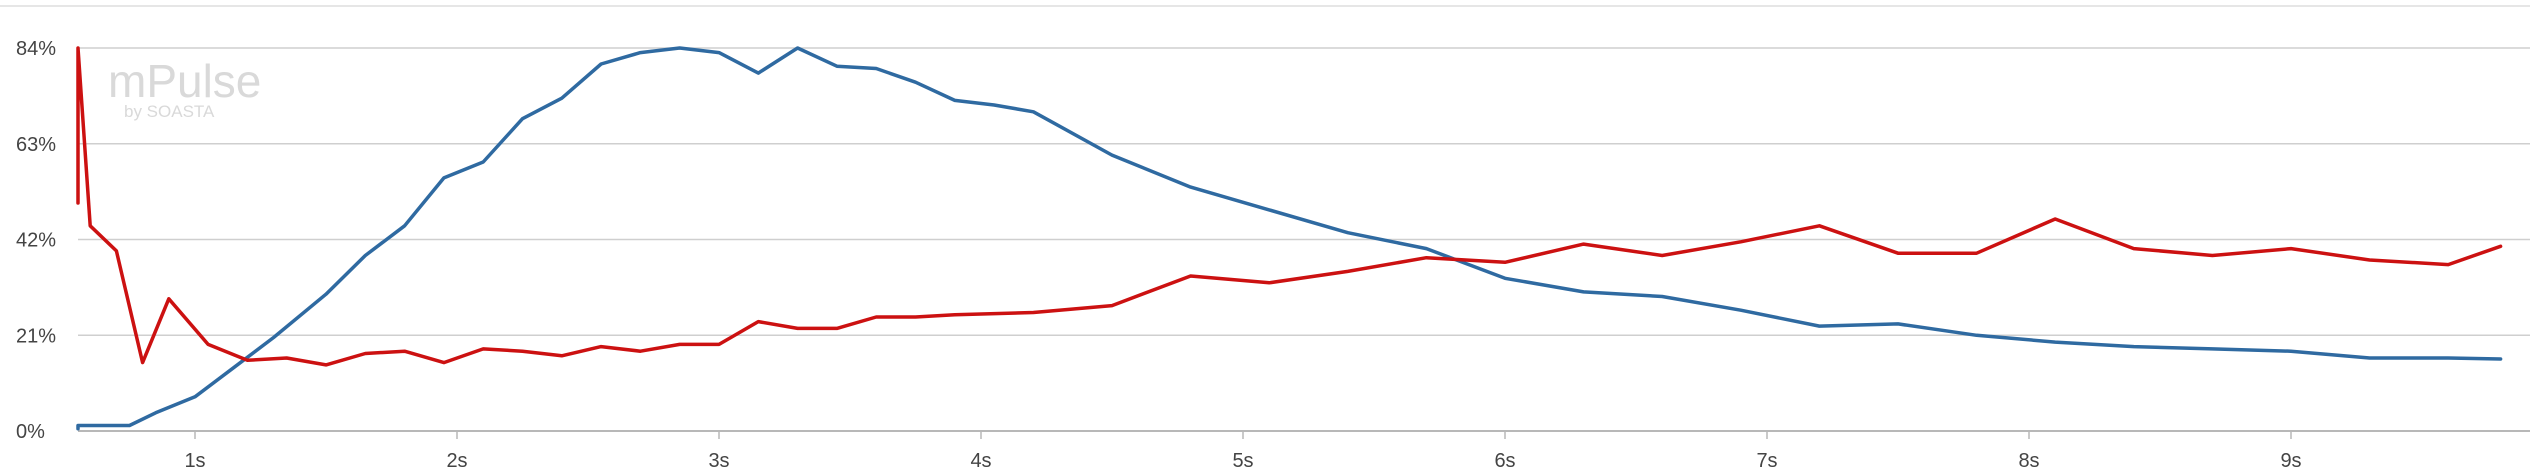 The image size is (2530, 476). Describe the element at coordinates (980, 461) in the screenshot. I see `x-tick-label: 4s` at that location.